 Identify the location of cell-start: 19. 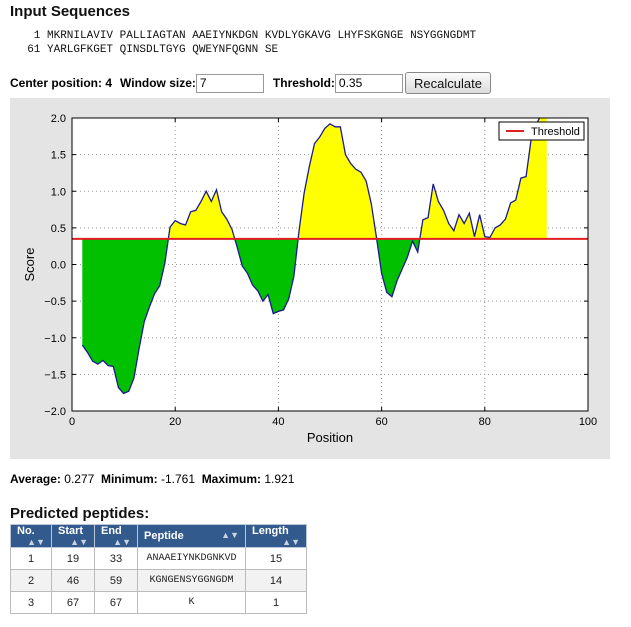
(73, 558).